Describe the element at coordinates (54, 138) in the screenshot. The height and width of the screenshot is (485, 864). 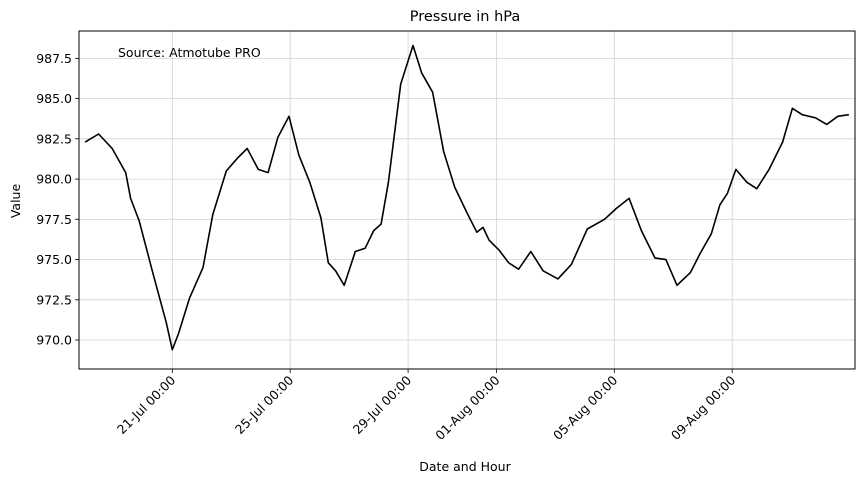
I see `y-tick-label: 982.5` at that location.